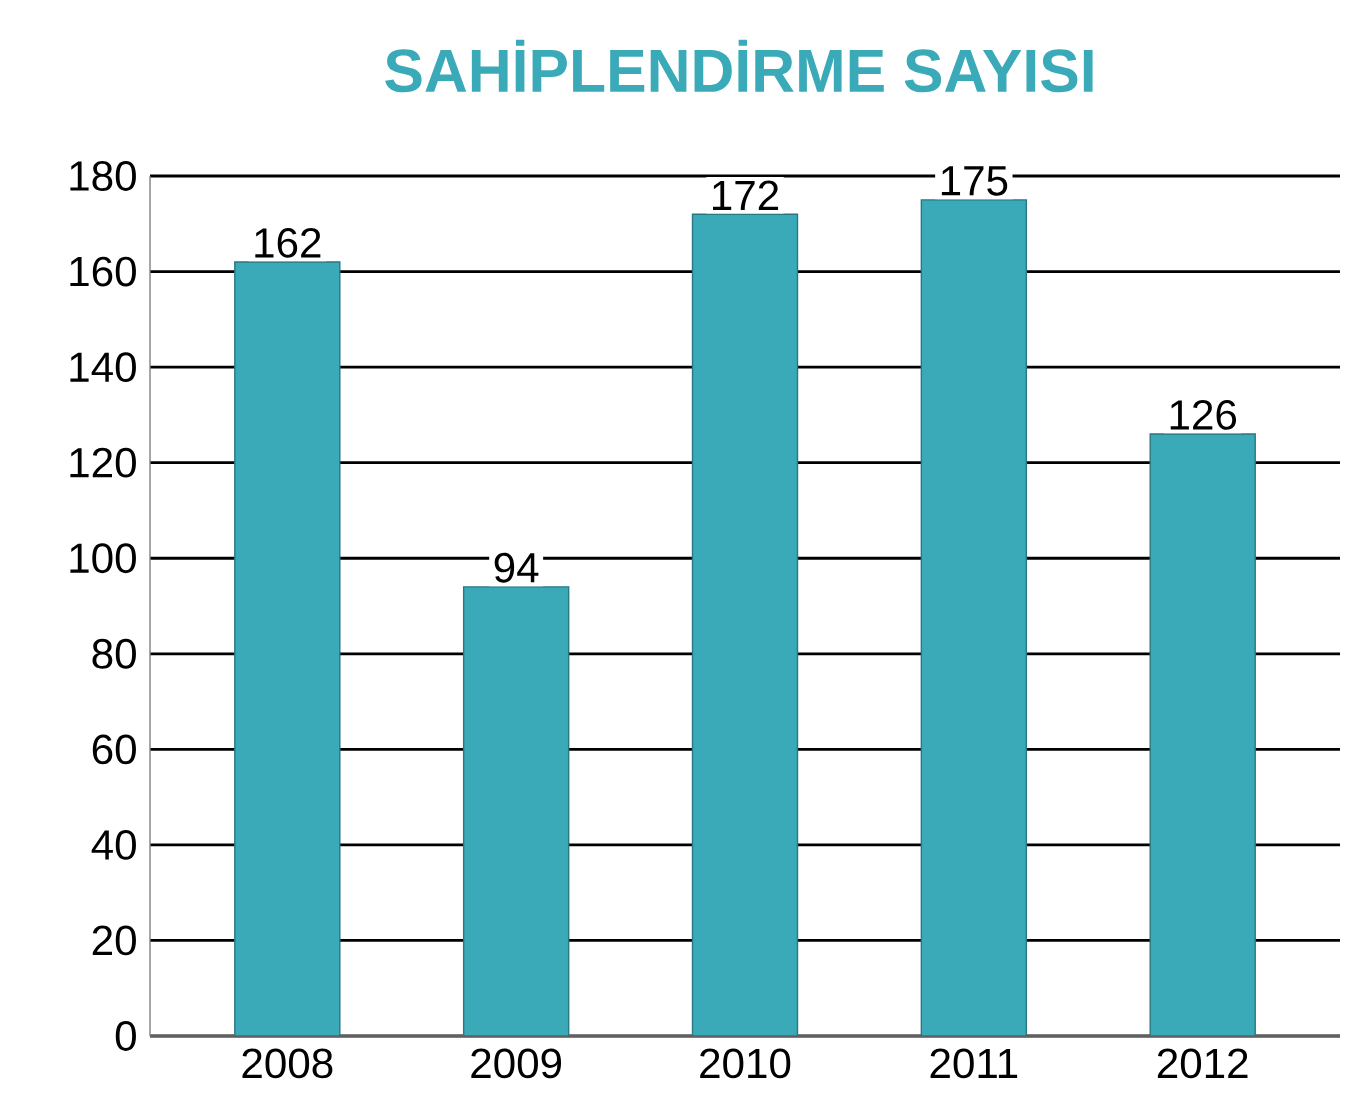 The height and width of the screenshot is (1116, 1366). What do you see at coordinates (103, 271) in the screenshot?
I see `y-tick-label: 160` at bounding box center [103, 271].